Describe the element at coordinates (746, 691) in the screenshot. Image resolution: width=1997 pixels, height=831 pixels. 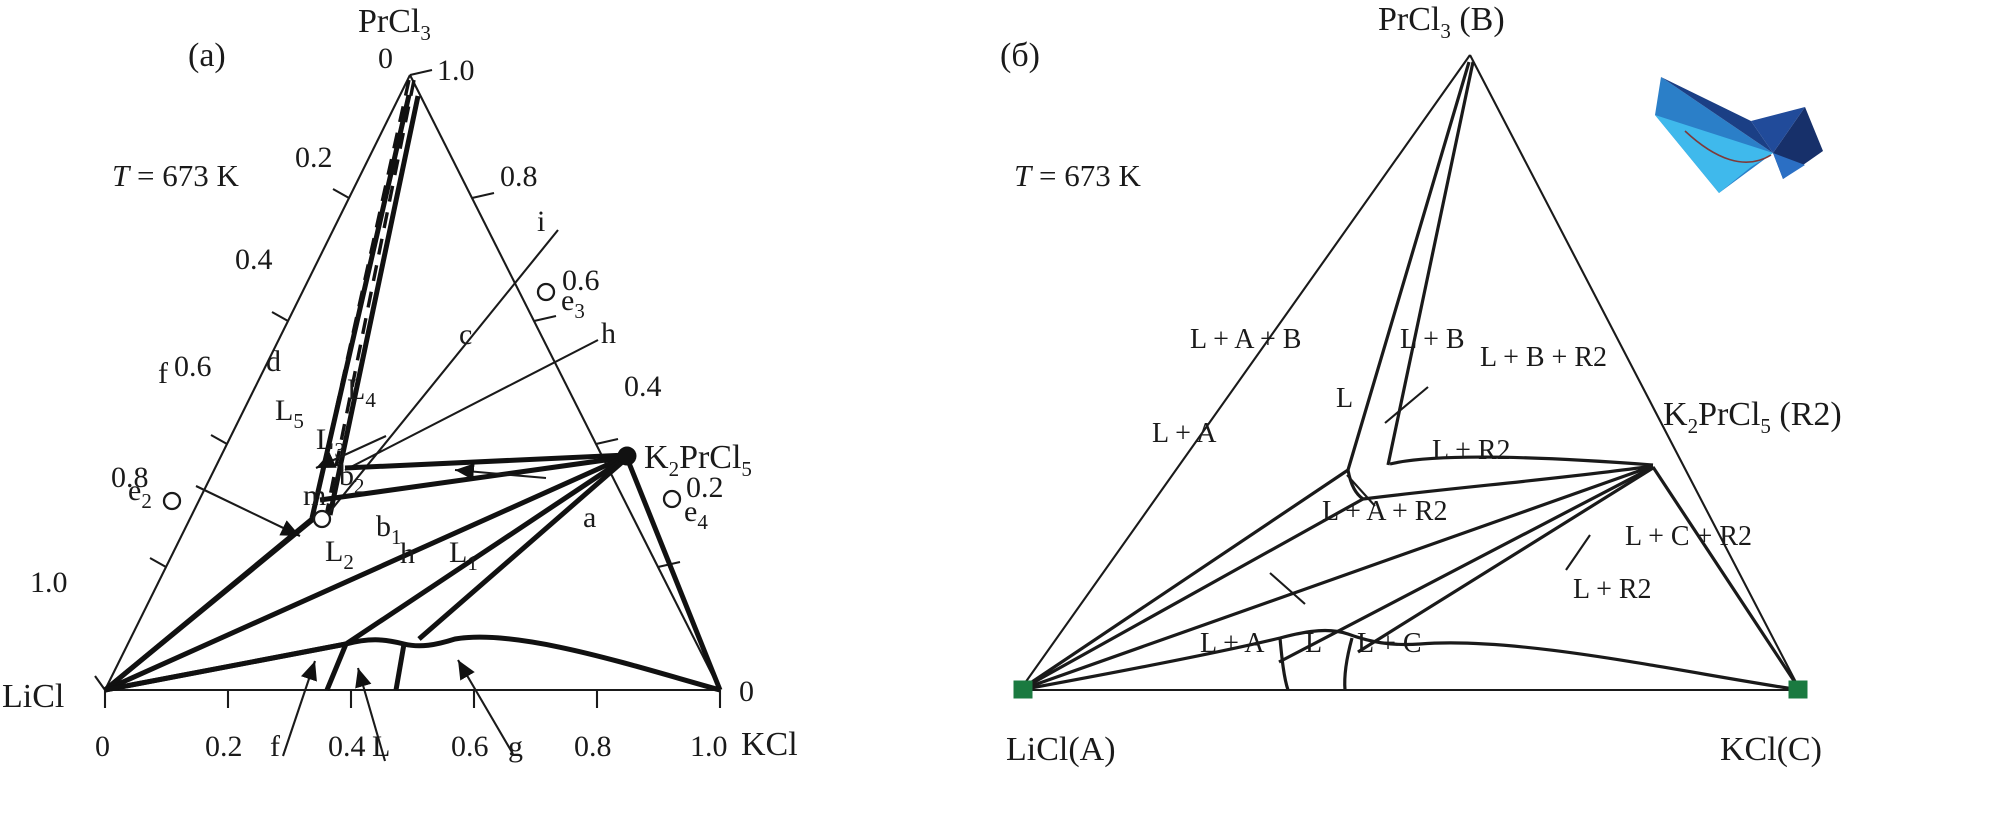
I see `panel-a-right-tick-0: 0` at that location.